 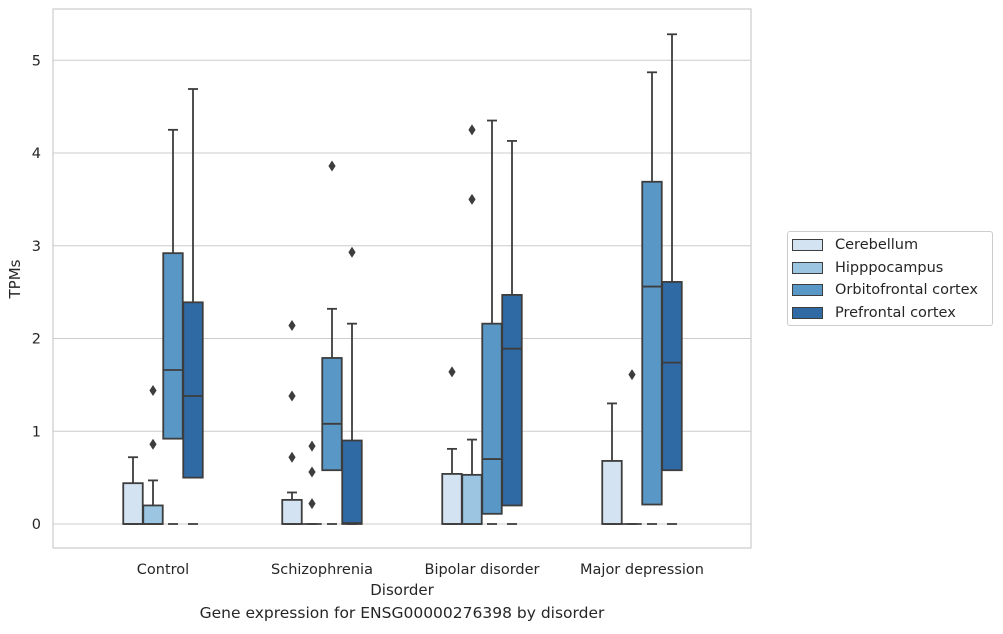 I want to click on y-tick-label: 2, so click(x=36, y=340).